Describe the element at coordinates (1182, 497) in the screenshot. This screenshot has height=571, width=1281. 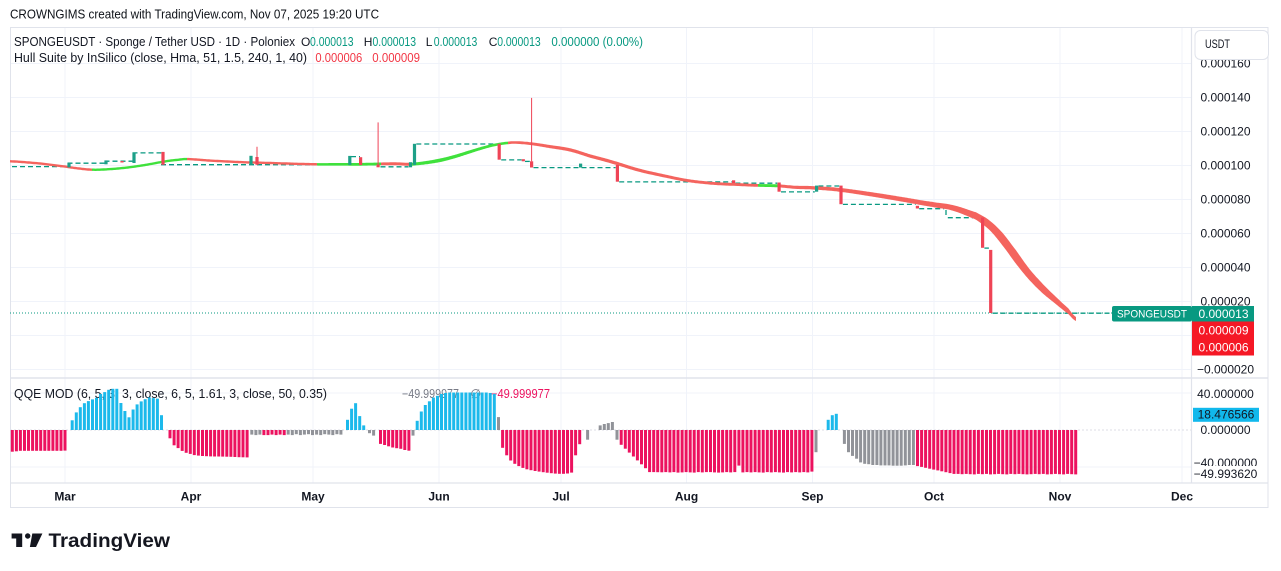
I see `svg-text: Dec` at that location.